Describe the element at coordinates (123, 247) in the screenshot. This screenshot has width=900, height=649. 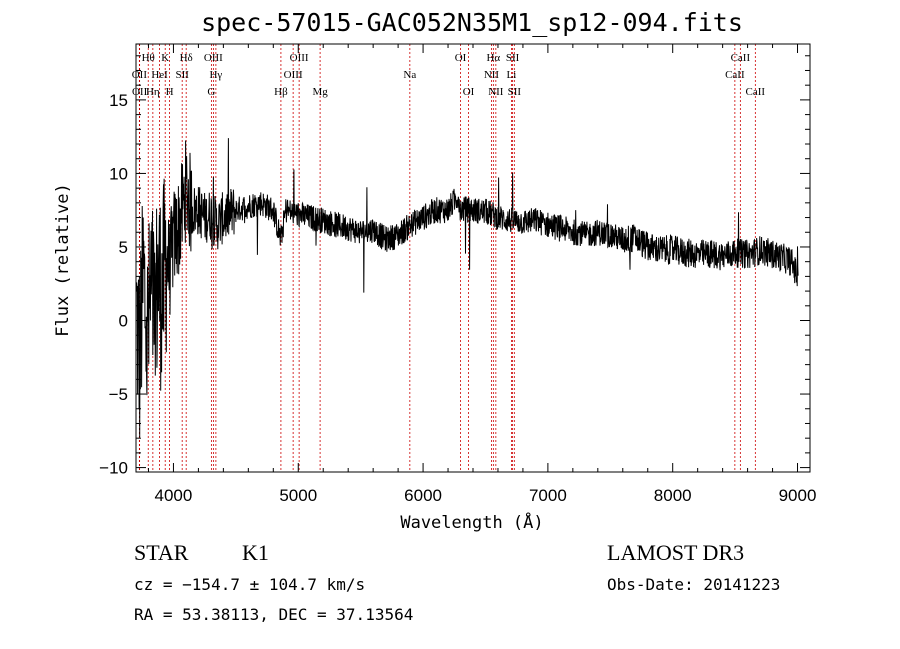
I see `y-tick-label: 5` at that location.